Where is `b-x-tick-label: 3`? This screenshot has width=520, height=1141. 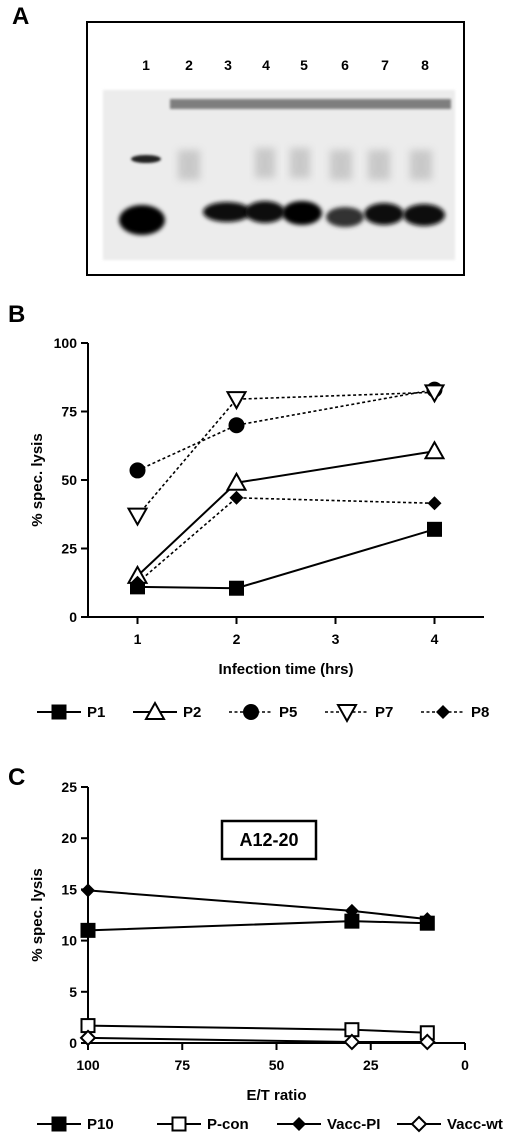 b-x-tick-label: 3 is located at coordinates (336, 639).